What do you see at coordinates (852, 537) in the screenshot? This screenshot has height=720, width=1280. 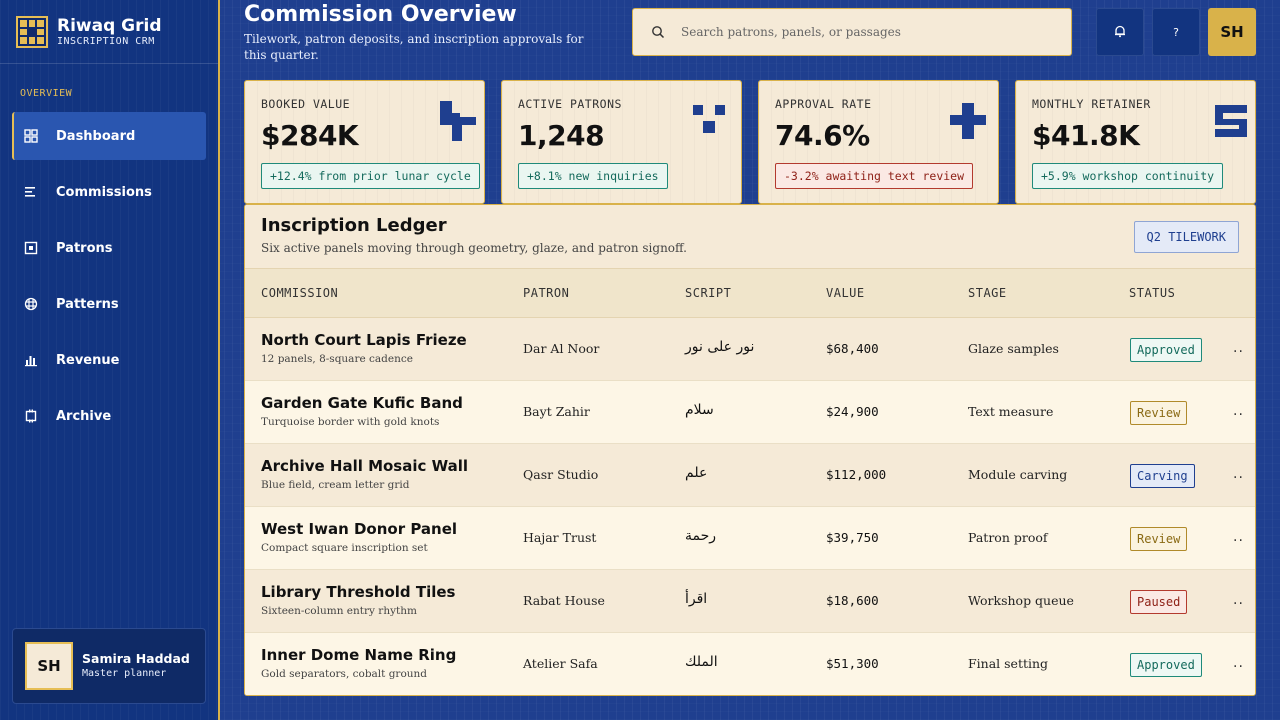 I see `commission-value: $39,750` at bounding box center [852, 537].